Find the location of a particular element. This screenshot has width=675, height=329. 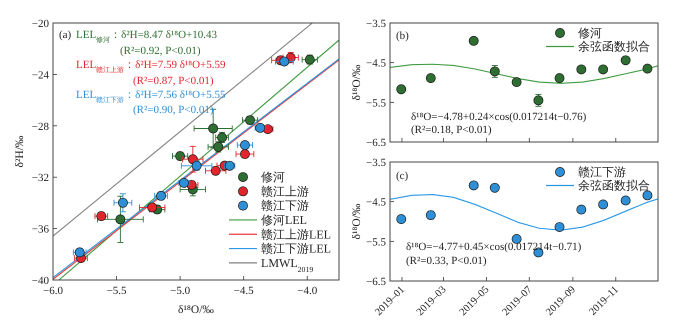

x-tick-label: −5.0 is located at coordinates (180, 291).